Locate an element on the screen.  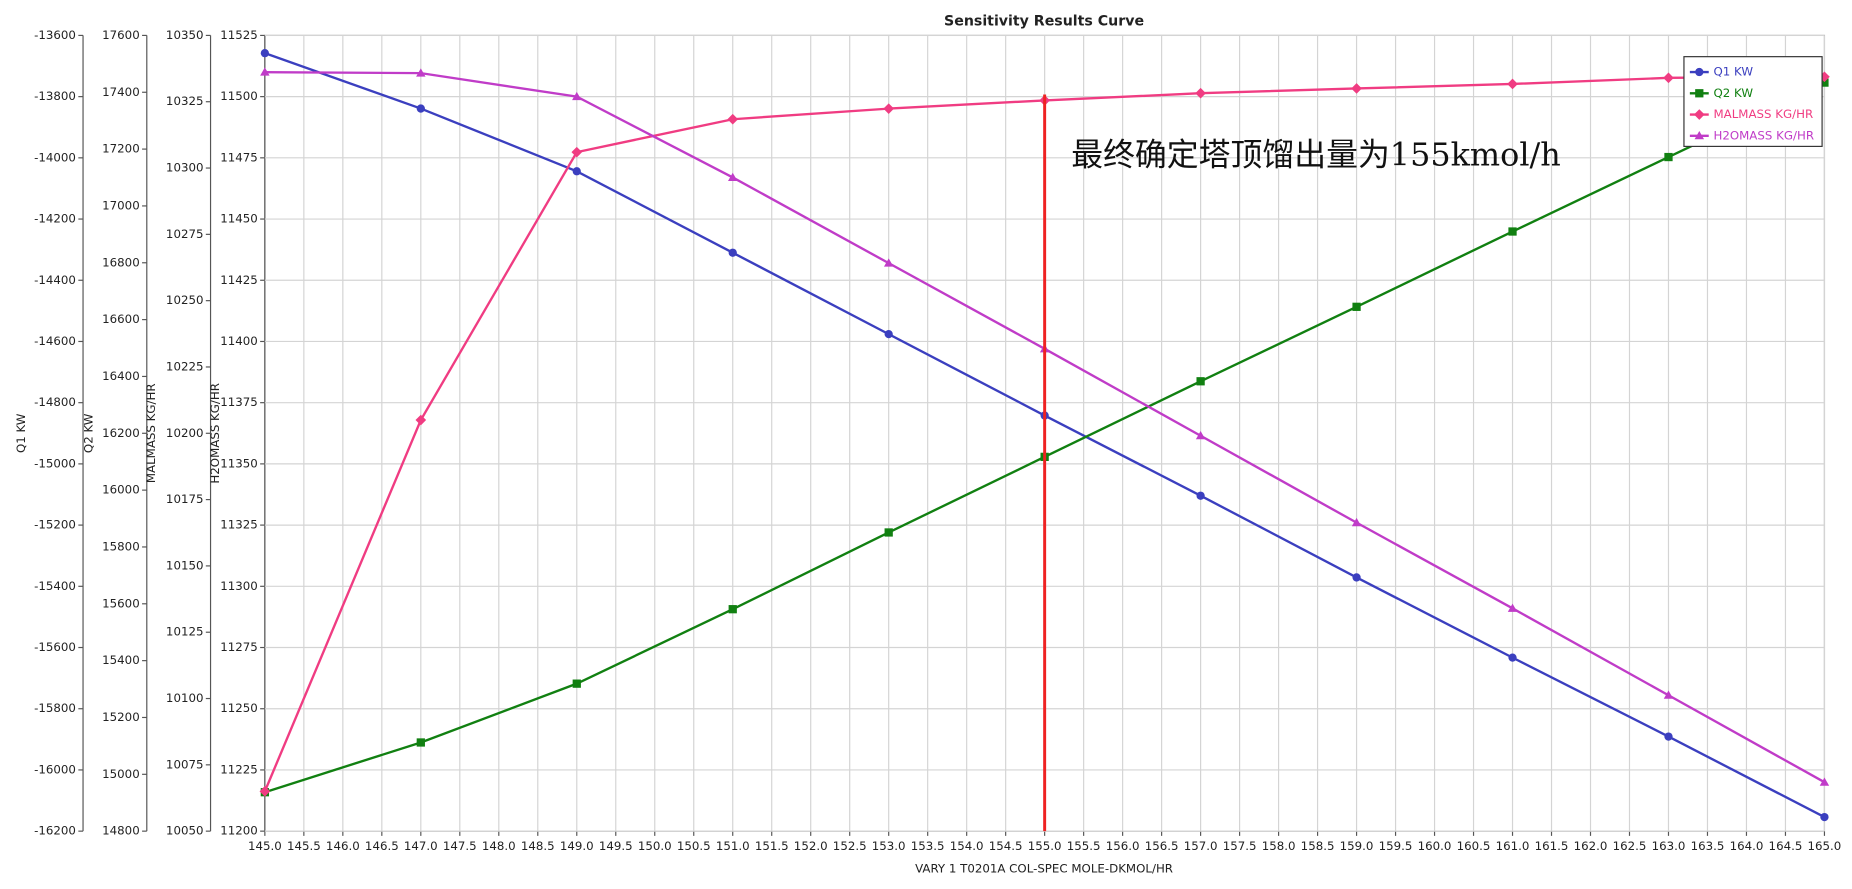
x-tick-label: 165.0 is located at coordinates (1825, 846).